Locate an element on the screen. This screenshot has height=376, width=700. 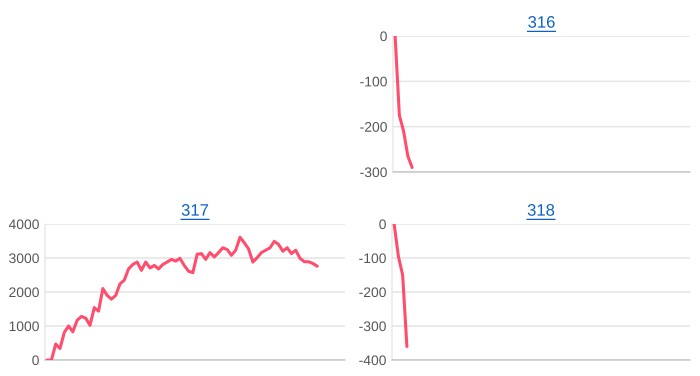
y-tick-label: -400 is located at coordinates (372, 360).